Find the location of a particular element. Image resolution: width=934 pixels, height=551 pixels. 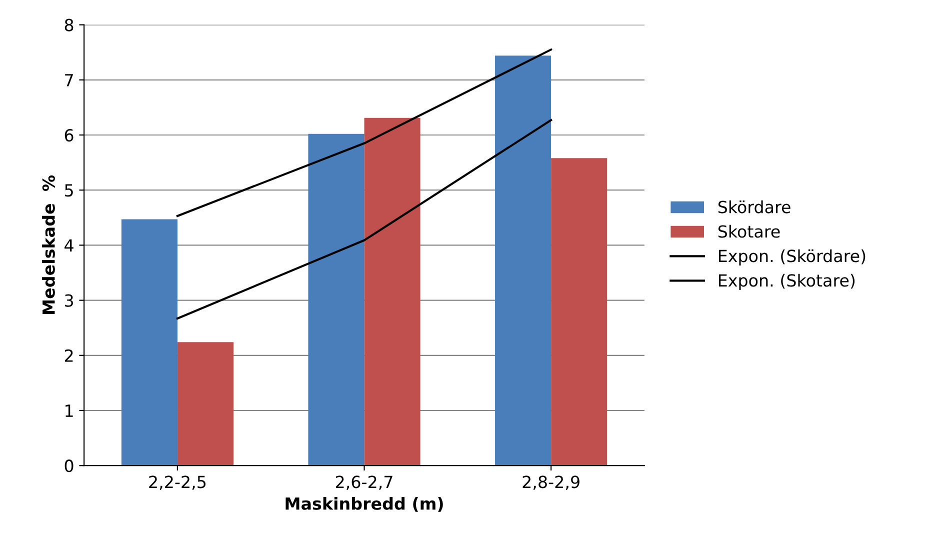

legend-label: Expon. (Skotare) is located at coordinates (786, 282).